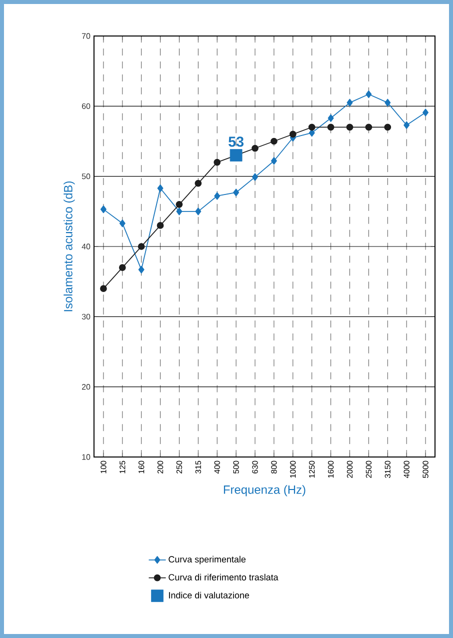 Image resolution: width=453 pixels, height=638 pixels. What do you see at coordinates (207, 560) in the screenshot?
I see `legend-label: Curva sperimentale` at bounding box center [207, 560].